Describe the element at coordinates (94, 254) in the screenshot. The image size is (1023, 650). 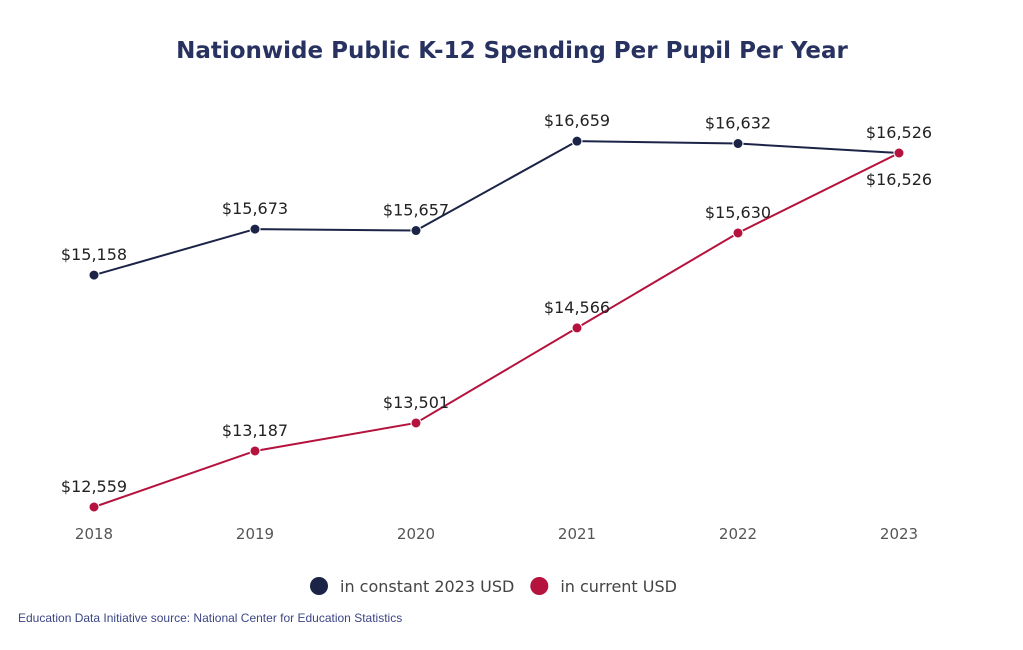
I see `data-label: $15,158` at that location.